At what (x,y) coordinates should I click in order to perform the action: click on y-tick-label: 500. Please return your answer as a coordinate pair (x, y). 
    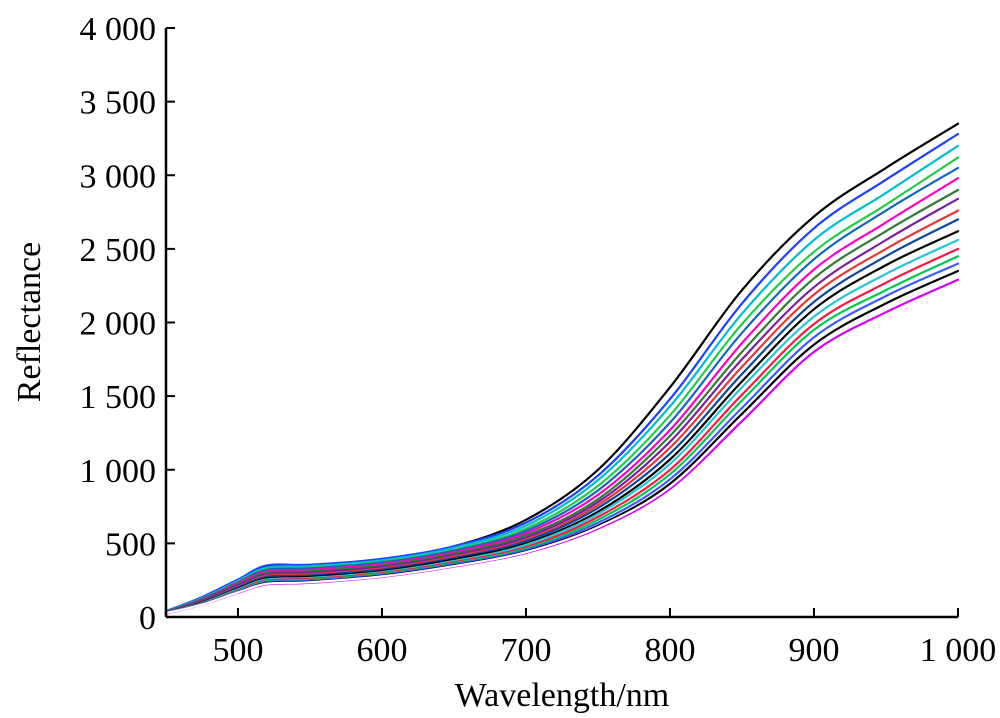
    Looking at the image, I should click on (130, 544).